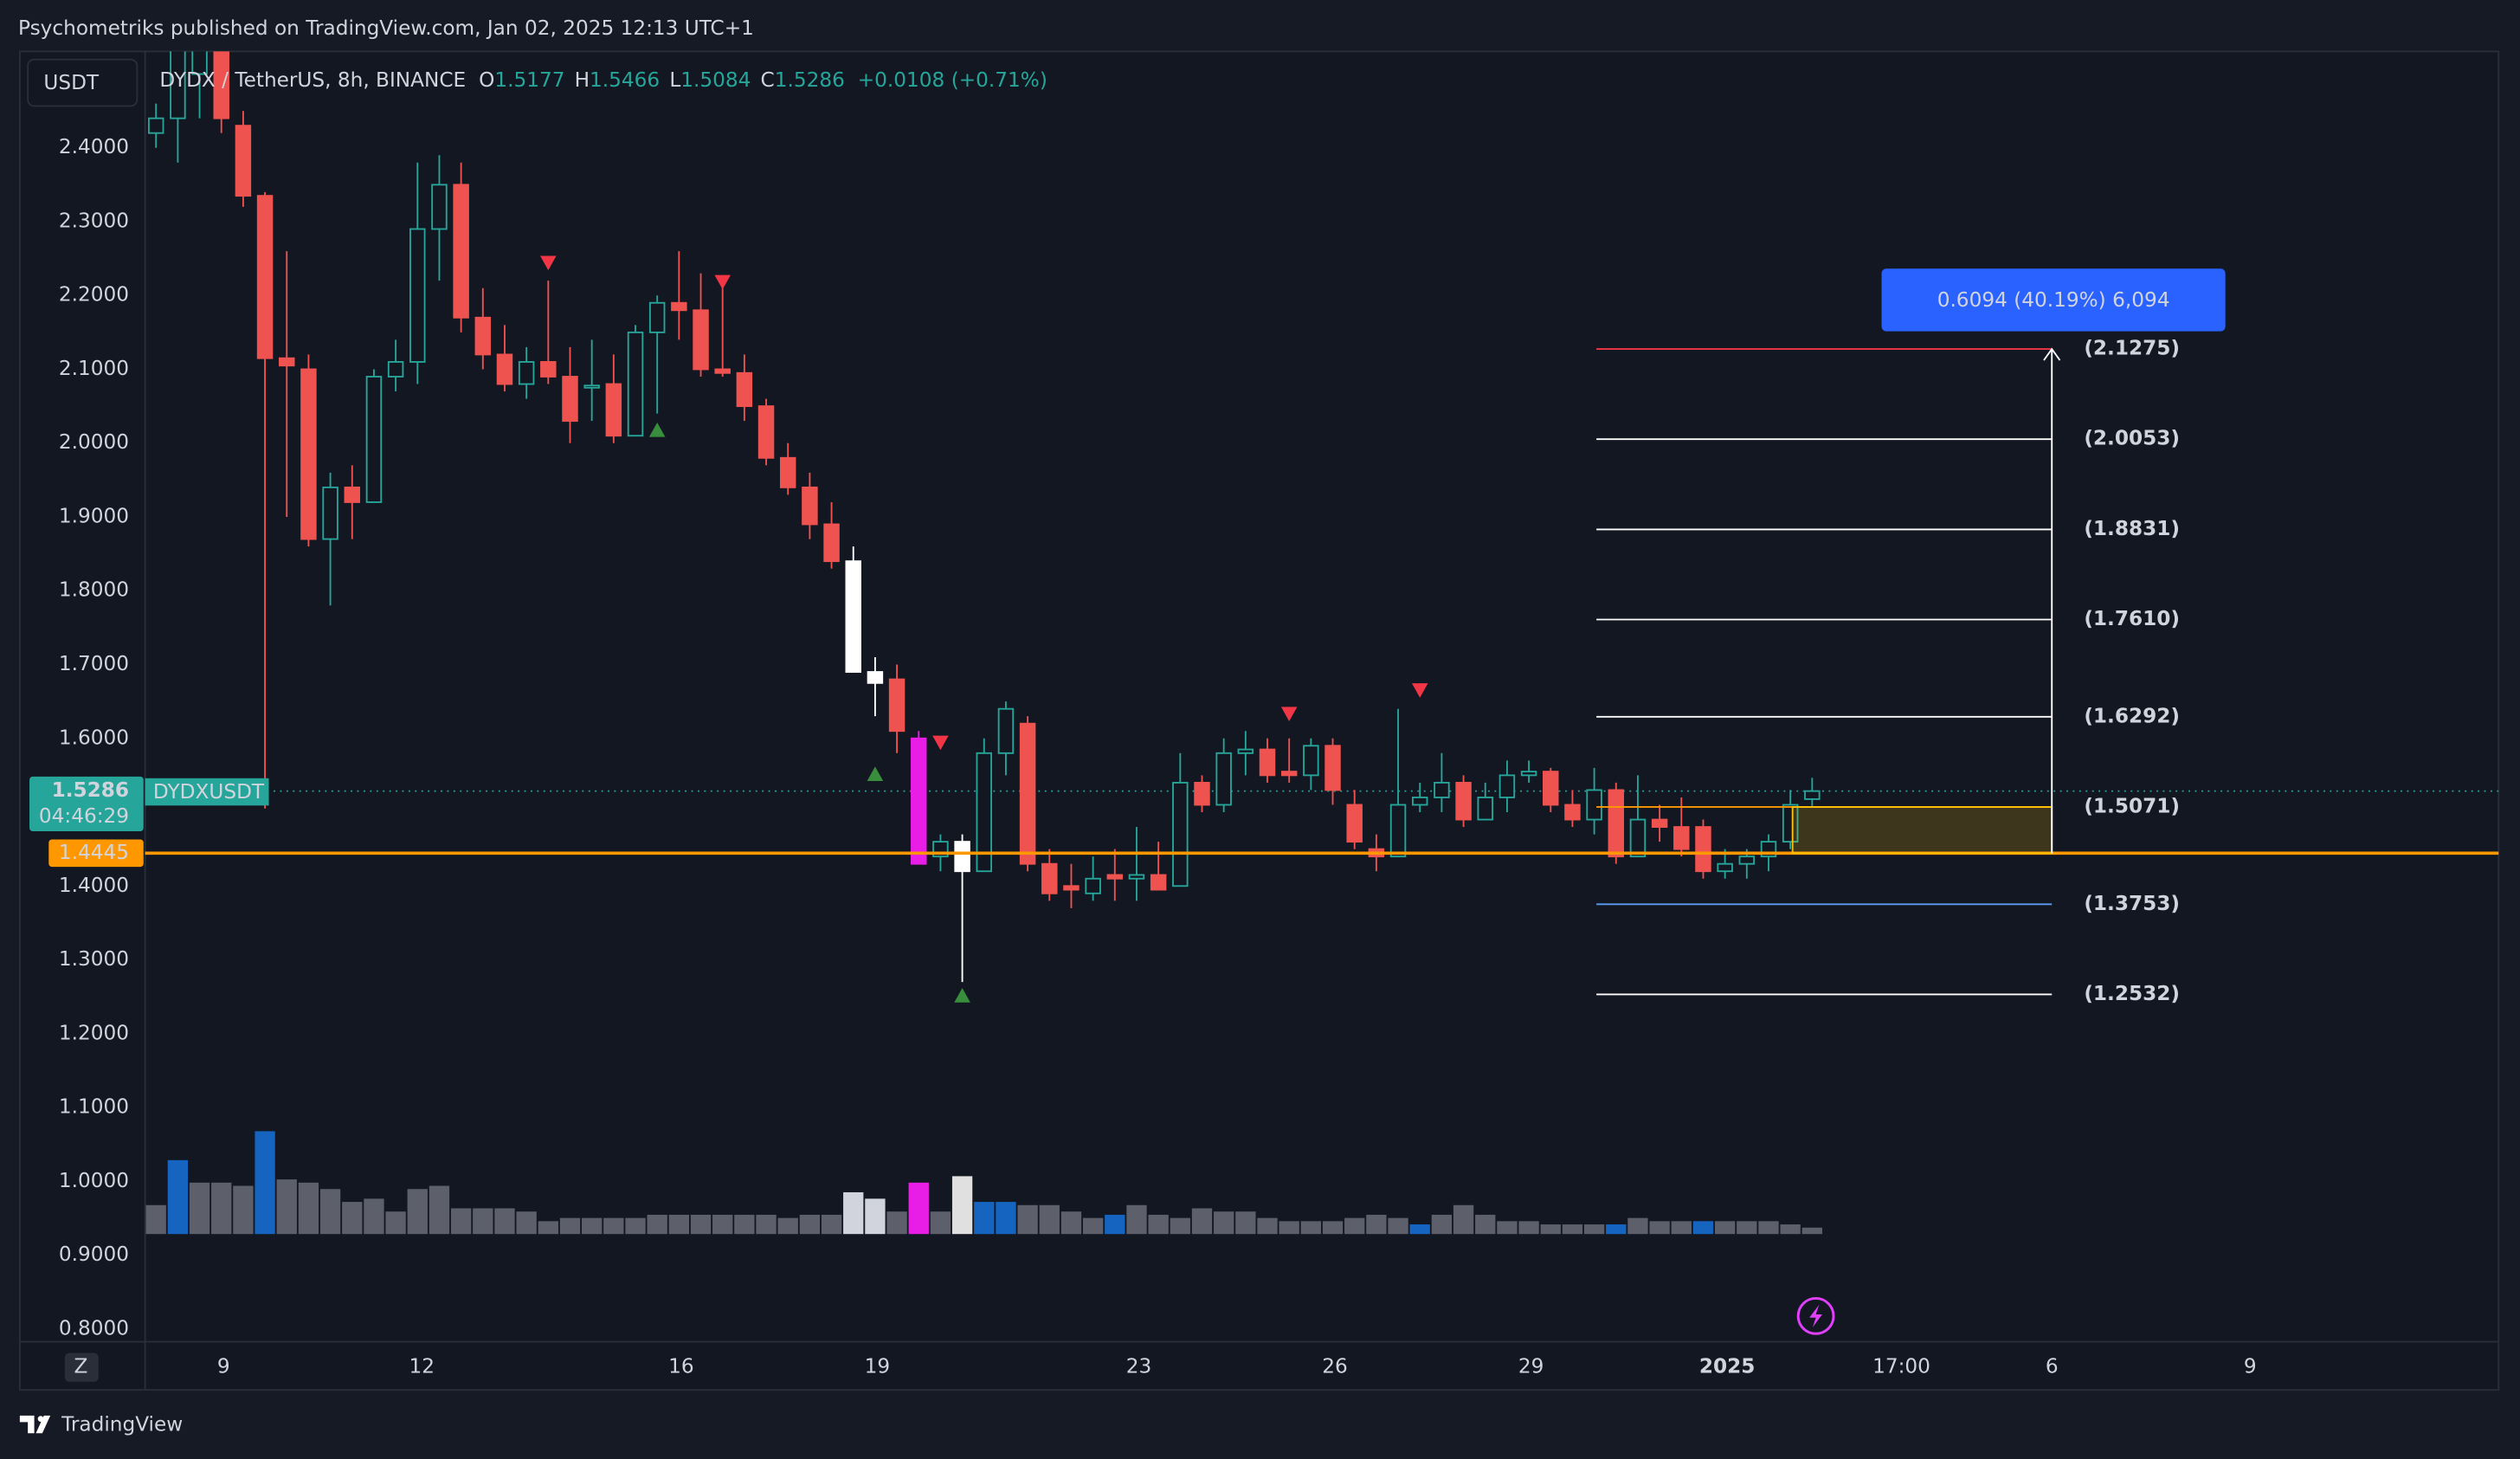  I want to click on fib-label: (2.1275), so click(2132, 348).